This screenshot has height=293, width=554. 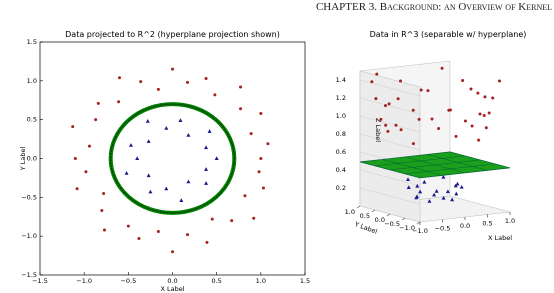 I want to click on y-tick-label: −1.5, so click(x=29, y=275).